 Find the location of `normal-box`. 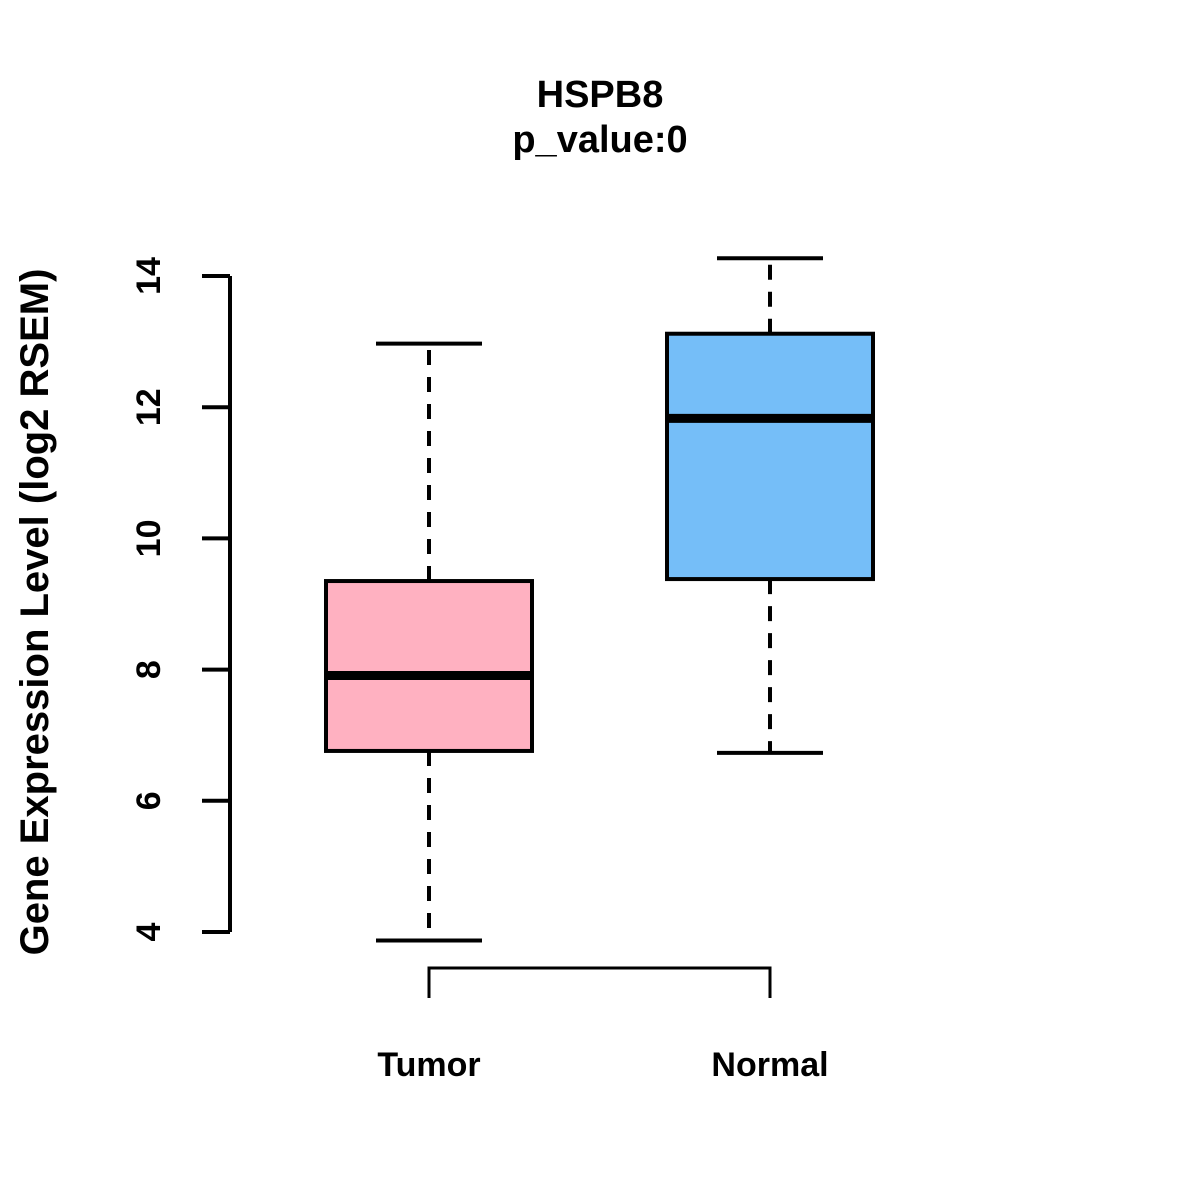

normal-box is located at coordinates (770, 456).